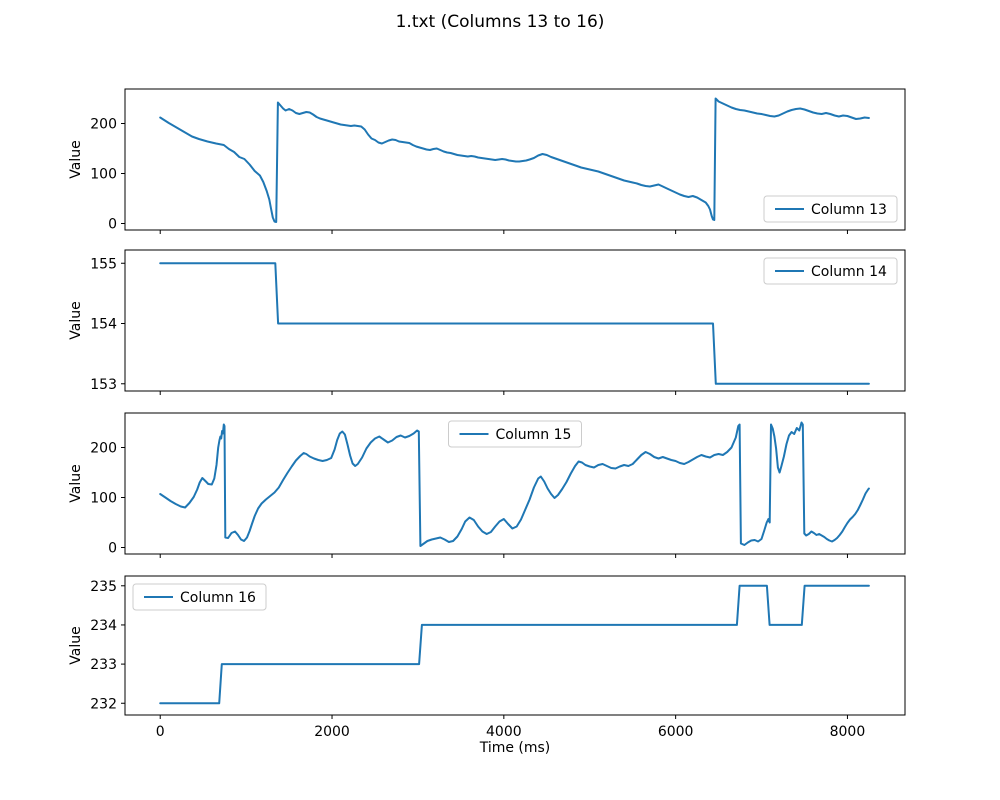 Image resolution: width=1000 pixels, height=800 pixels. Describe the element at coordinates (849, 272) in the screenshot. I see `legend-label-column-14: Column 14` at that location.